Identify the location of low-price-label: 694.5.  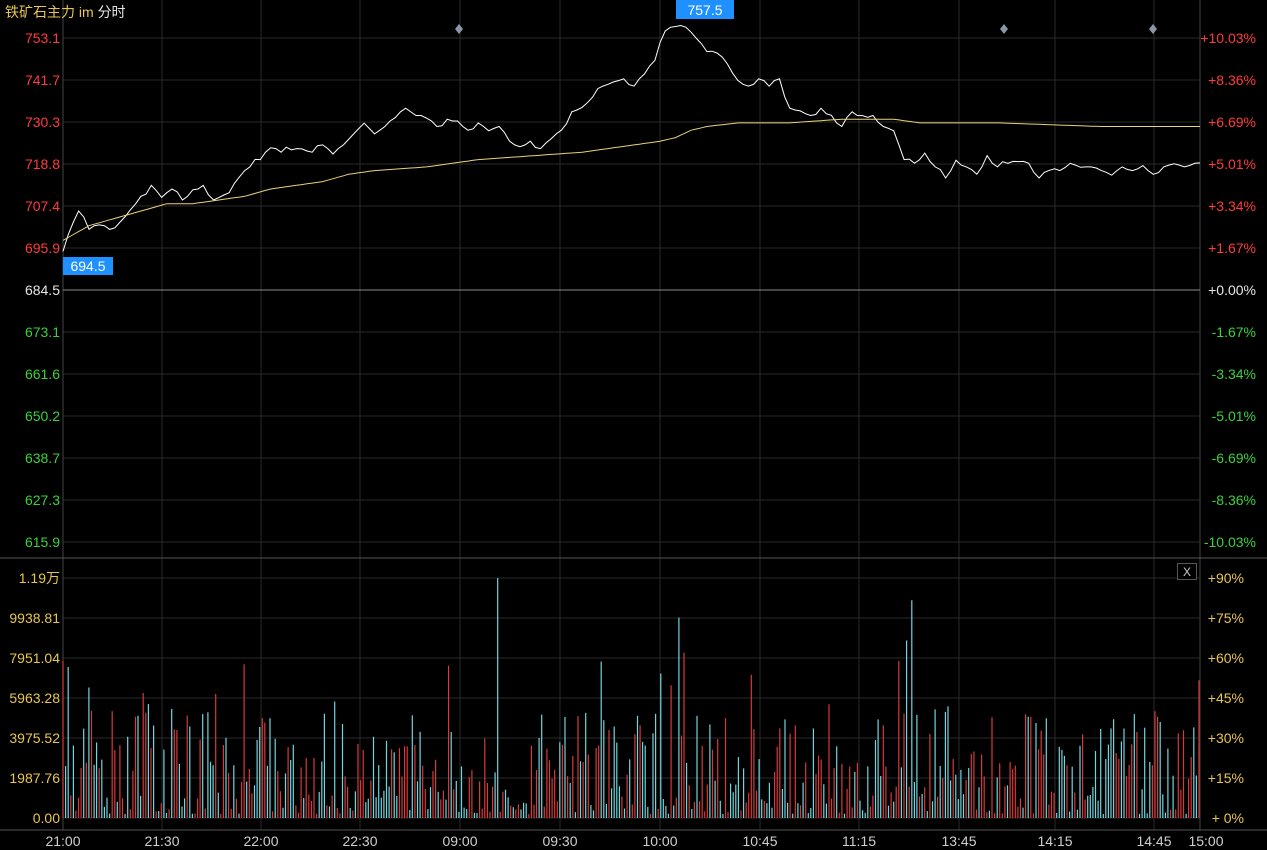
(87, 266).